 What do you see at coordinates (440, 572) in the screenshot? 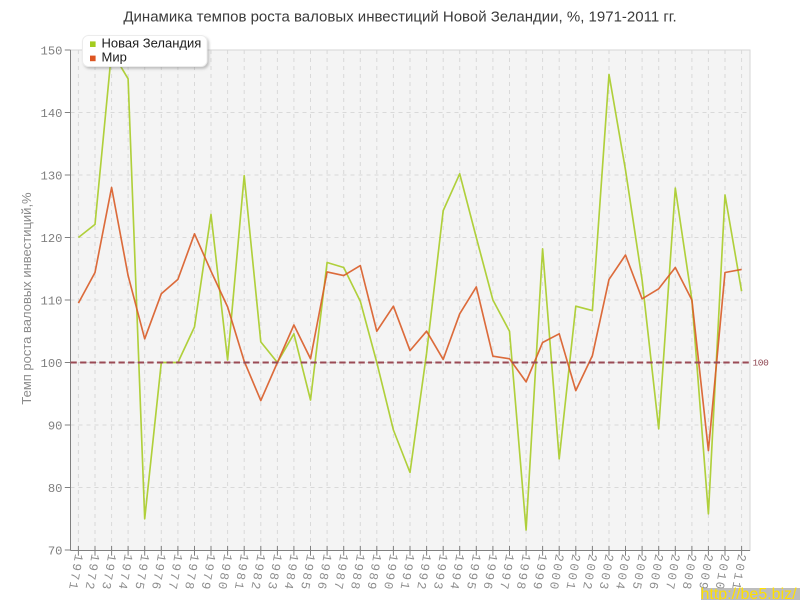
I see `svg-text: 1993` at bounding box center [440, 572].